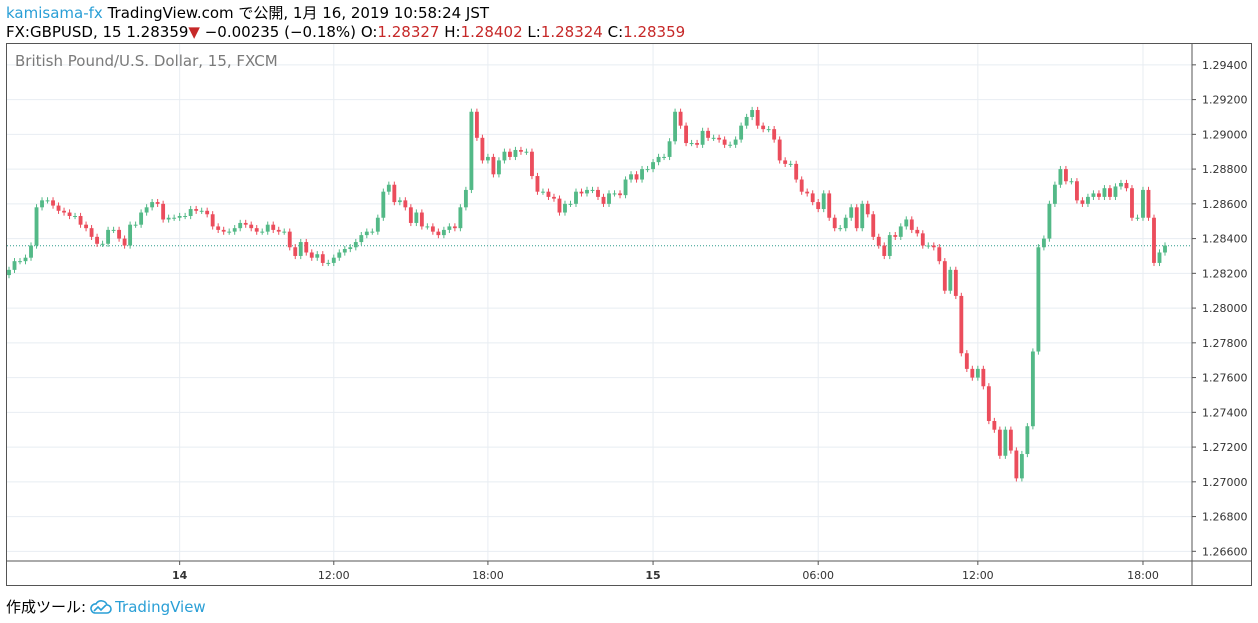  I want to click on open-value: 1.28327, so click(408, 32).